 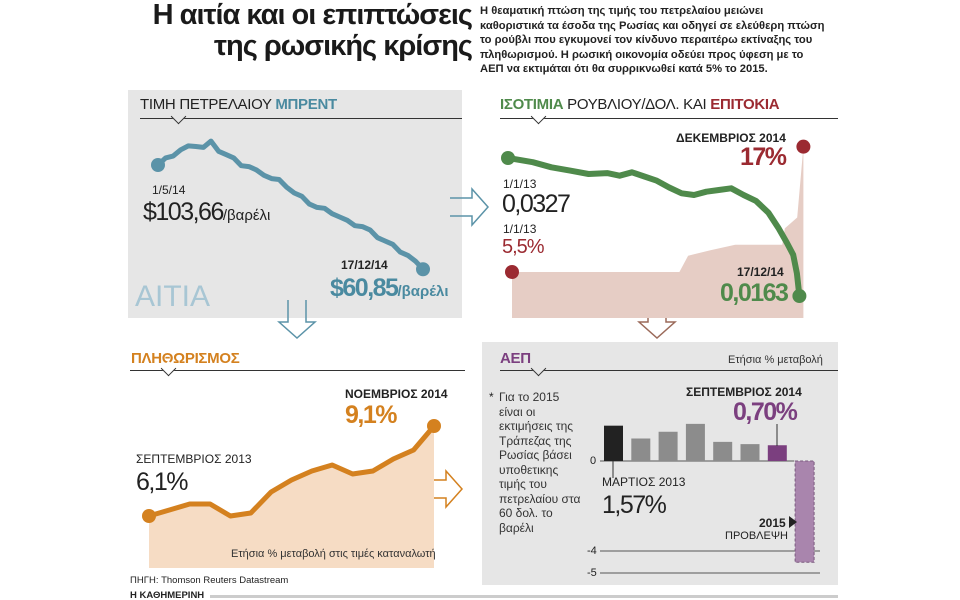 I want to click on oil-start-point, so click(x=158, y=165).